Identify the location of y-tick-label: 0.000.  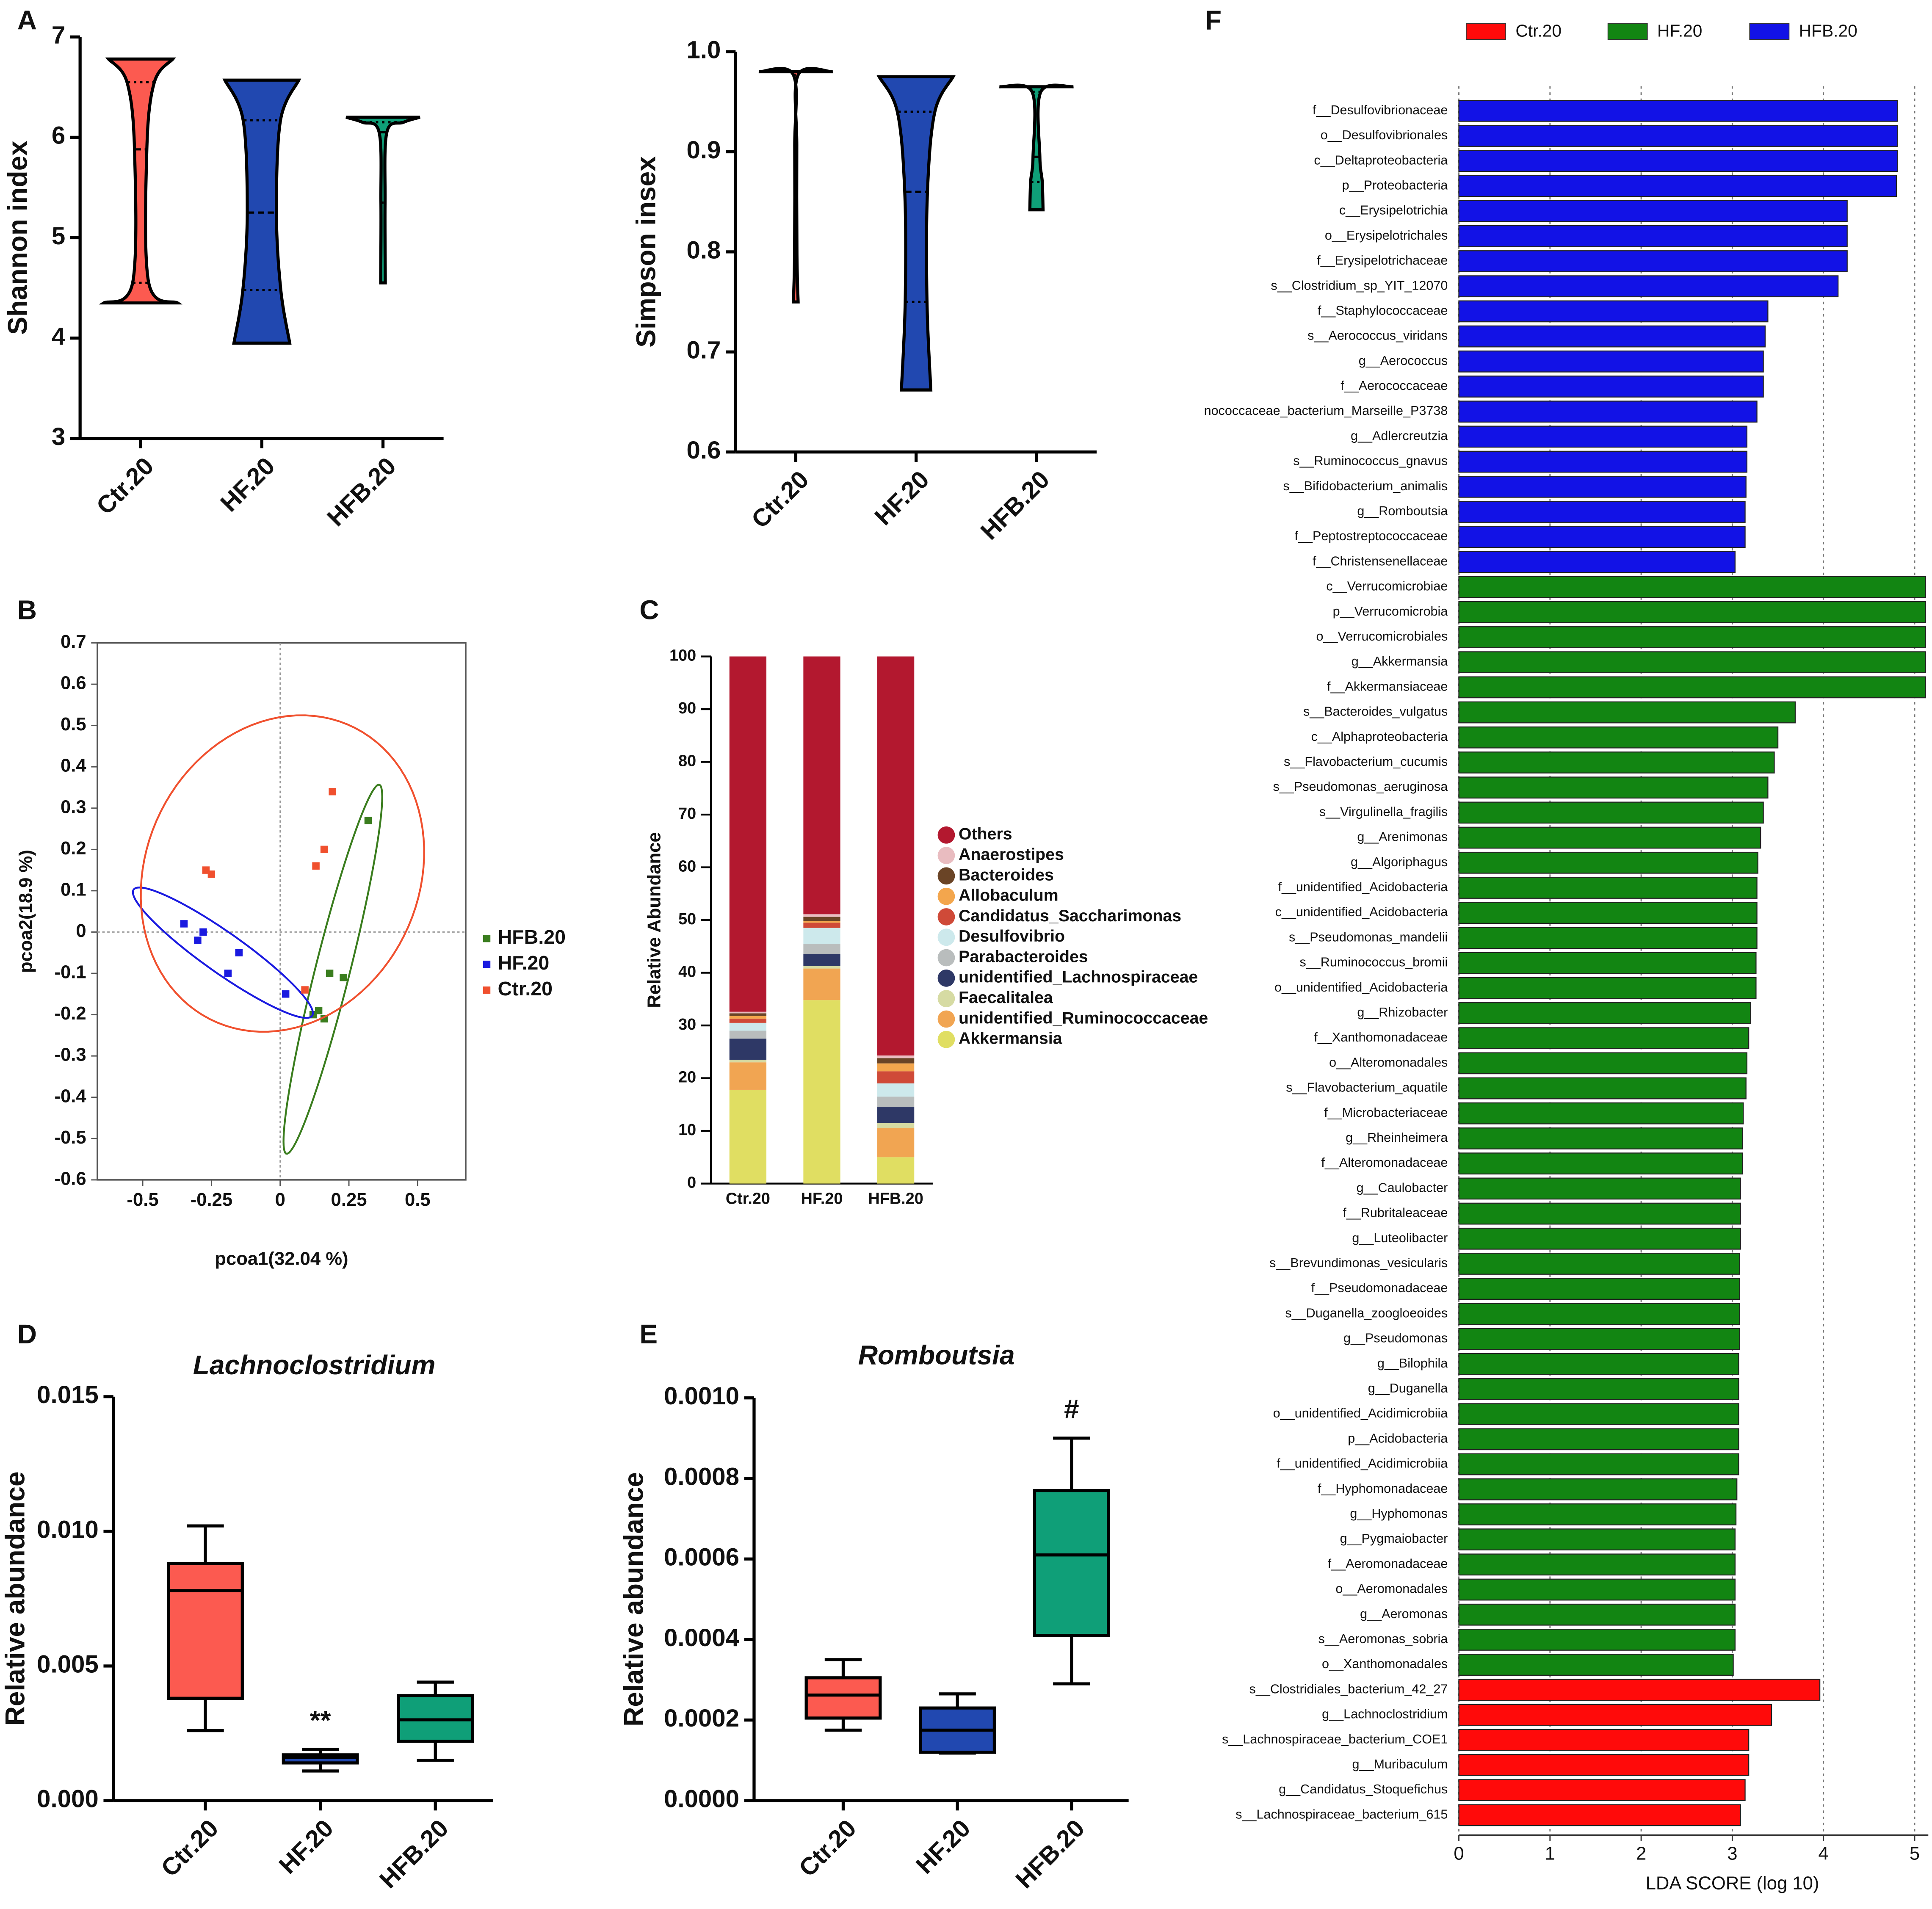
(68, 1798).